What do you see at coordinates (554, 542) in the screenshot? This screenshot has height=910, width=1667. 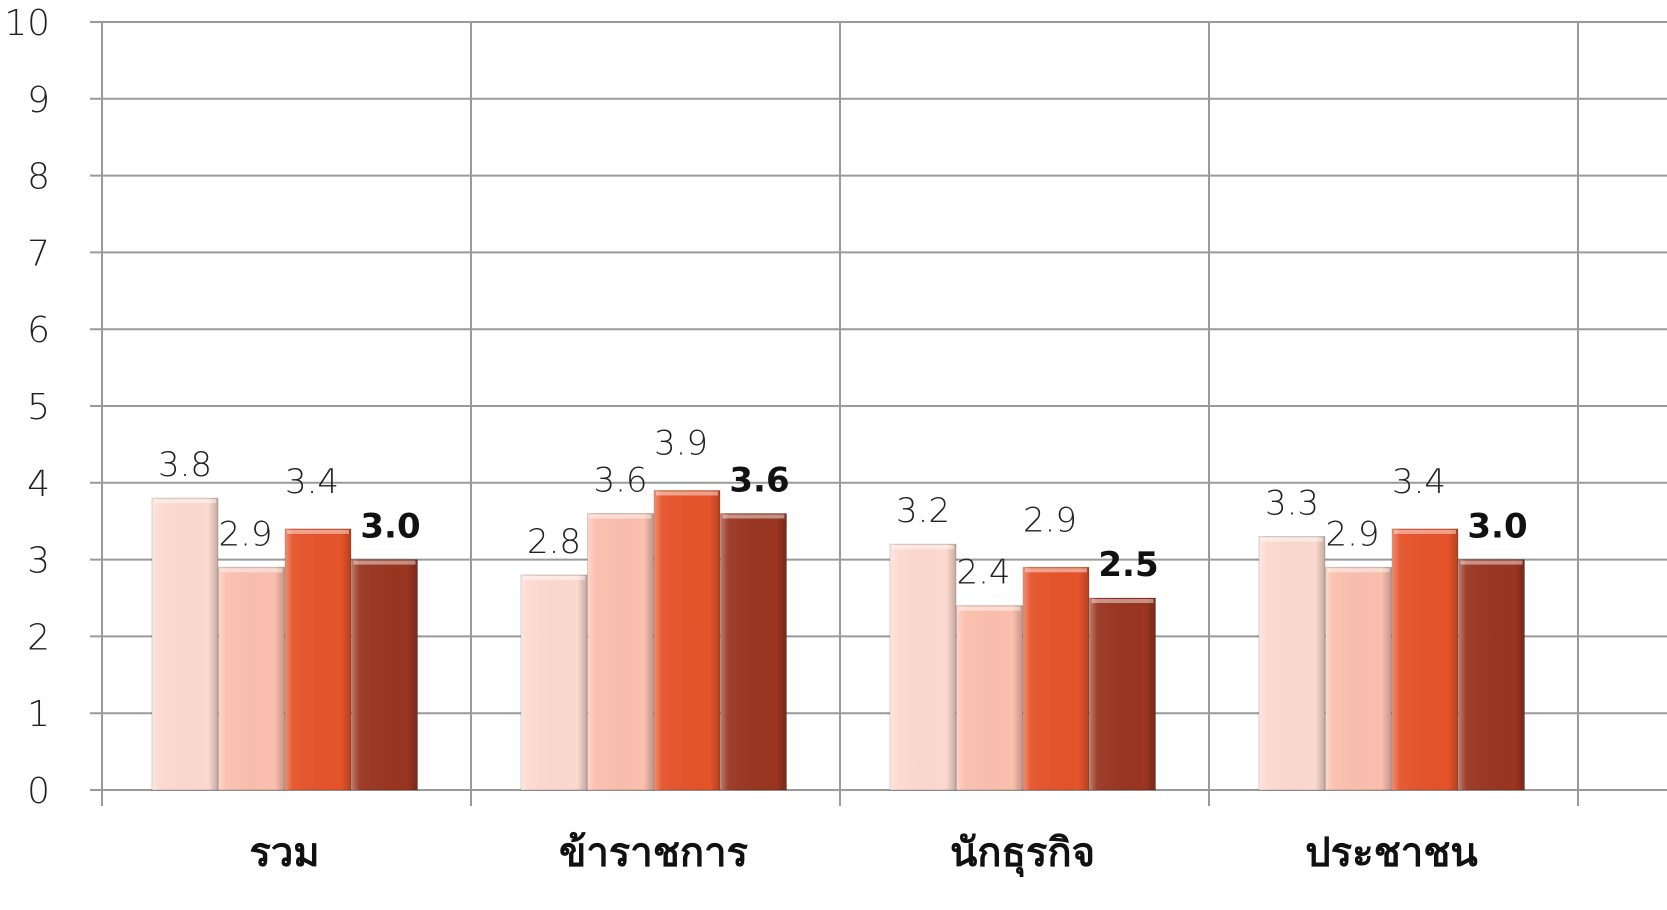 I see `data-label: 2.8` at bounding box center [554, 542].